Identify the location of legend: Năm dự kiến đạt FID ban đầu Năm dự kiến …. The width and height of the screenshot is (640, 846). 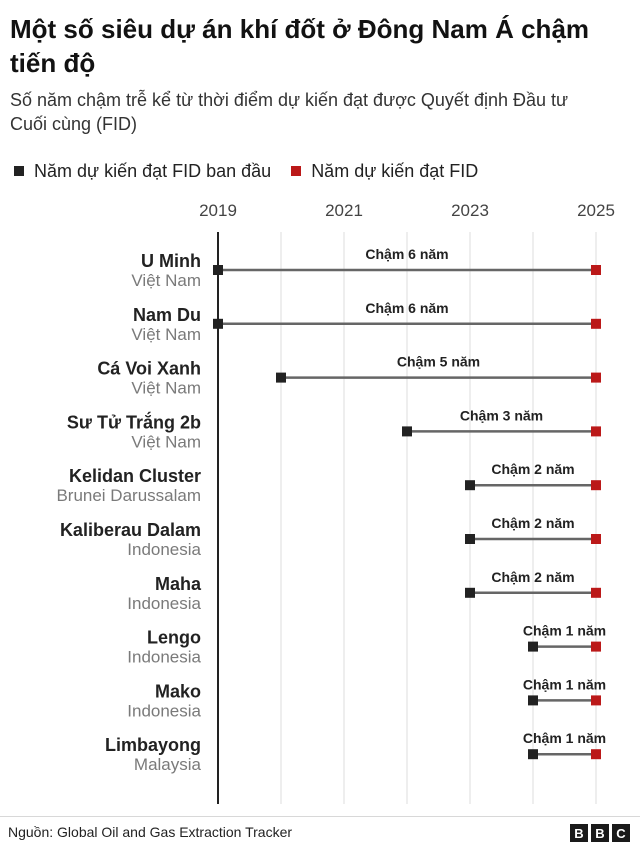
(256, 171).